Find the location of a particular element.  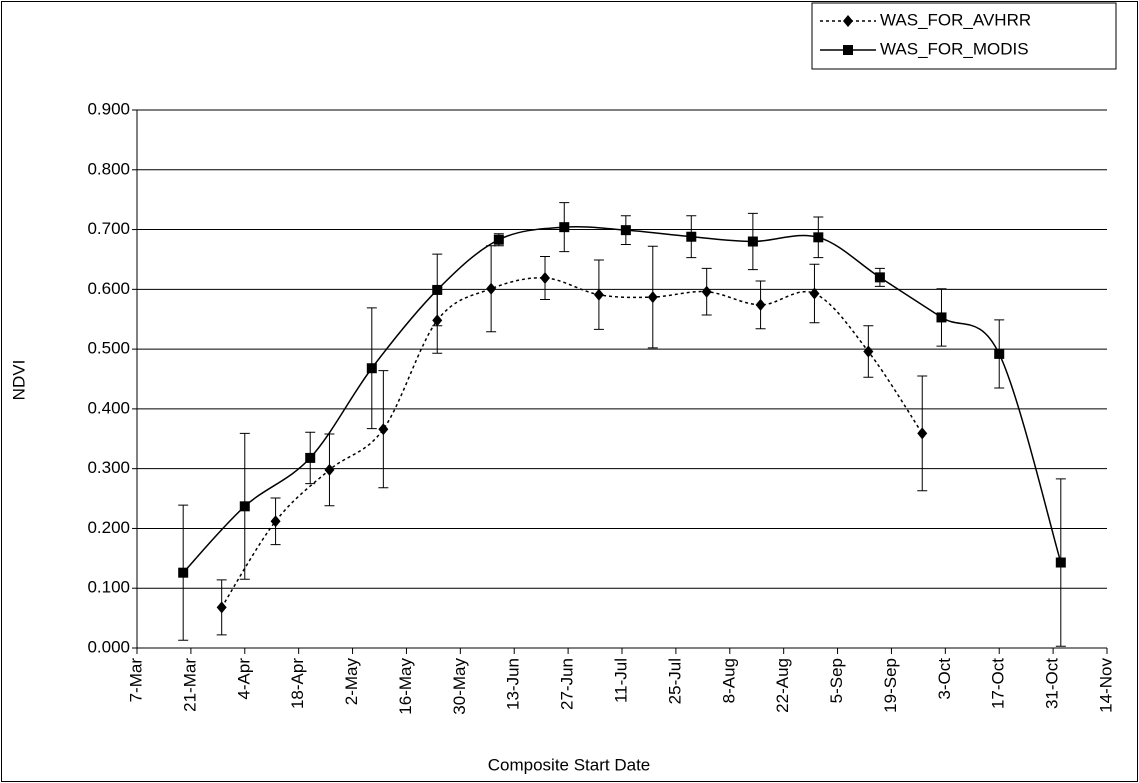

legend-label: WAS_FOR_MODIS is located at coordinates (954, 48).